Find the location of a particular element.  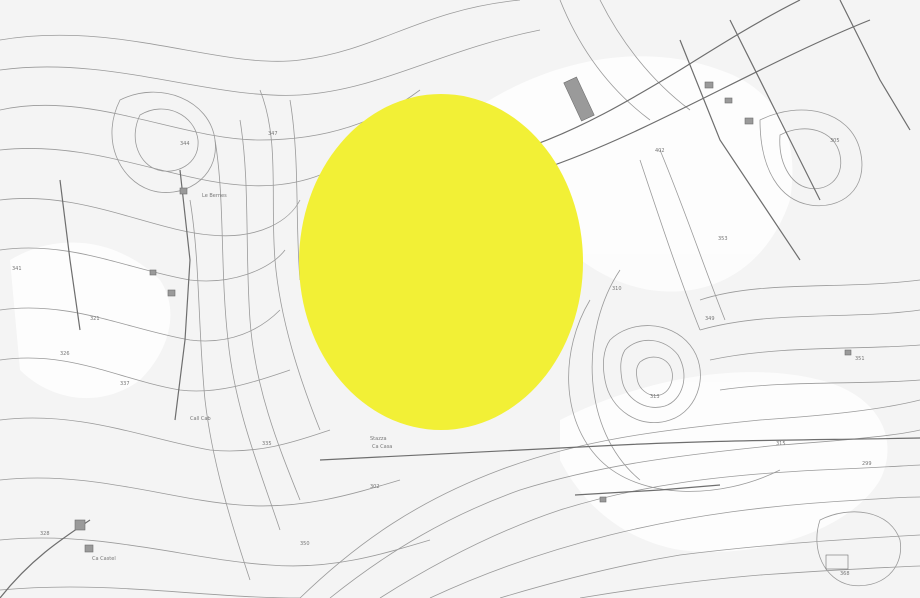

place-label: Le Bernes is located at coordinates (214, 196).